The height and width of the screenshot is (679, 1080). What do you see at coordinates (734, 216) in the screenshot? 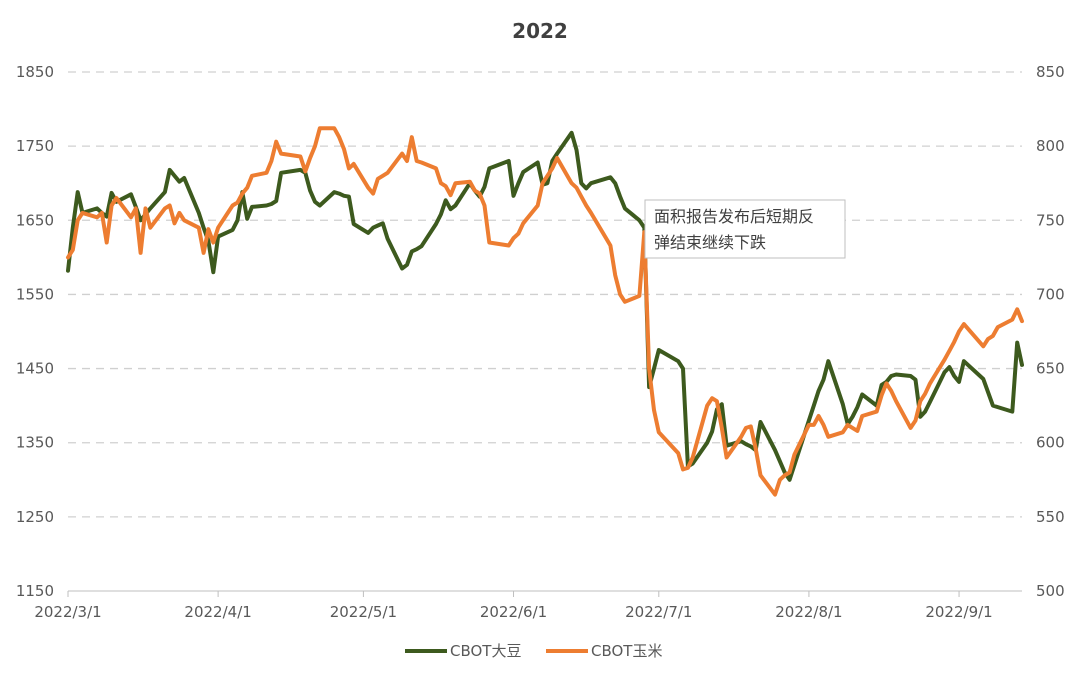
I see `annotation-text: 面积报告发布后短期反` at bounding box center [734, 216].